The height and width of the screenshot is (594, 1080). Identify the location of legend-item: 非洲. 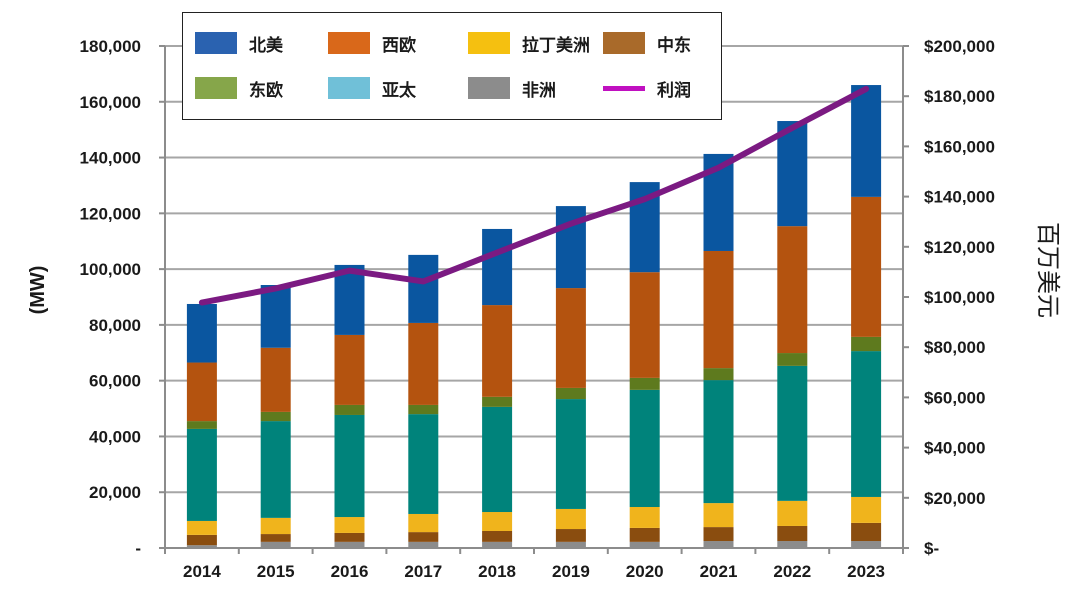
(512, 88).